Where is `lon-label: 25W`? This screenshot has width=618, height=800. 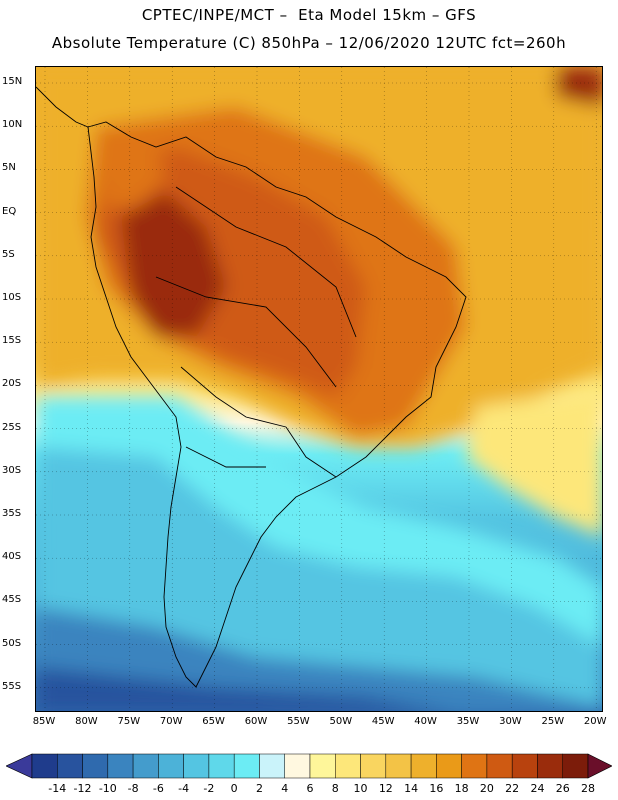 lon-label: 25W is located at coordinates (553, 721).